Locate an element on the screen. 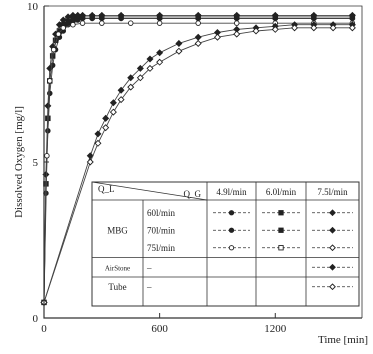 This screenshot has width=373, height=354. legend-corner-left: Q_L is located at coordinates (106, 189).